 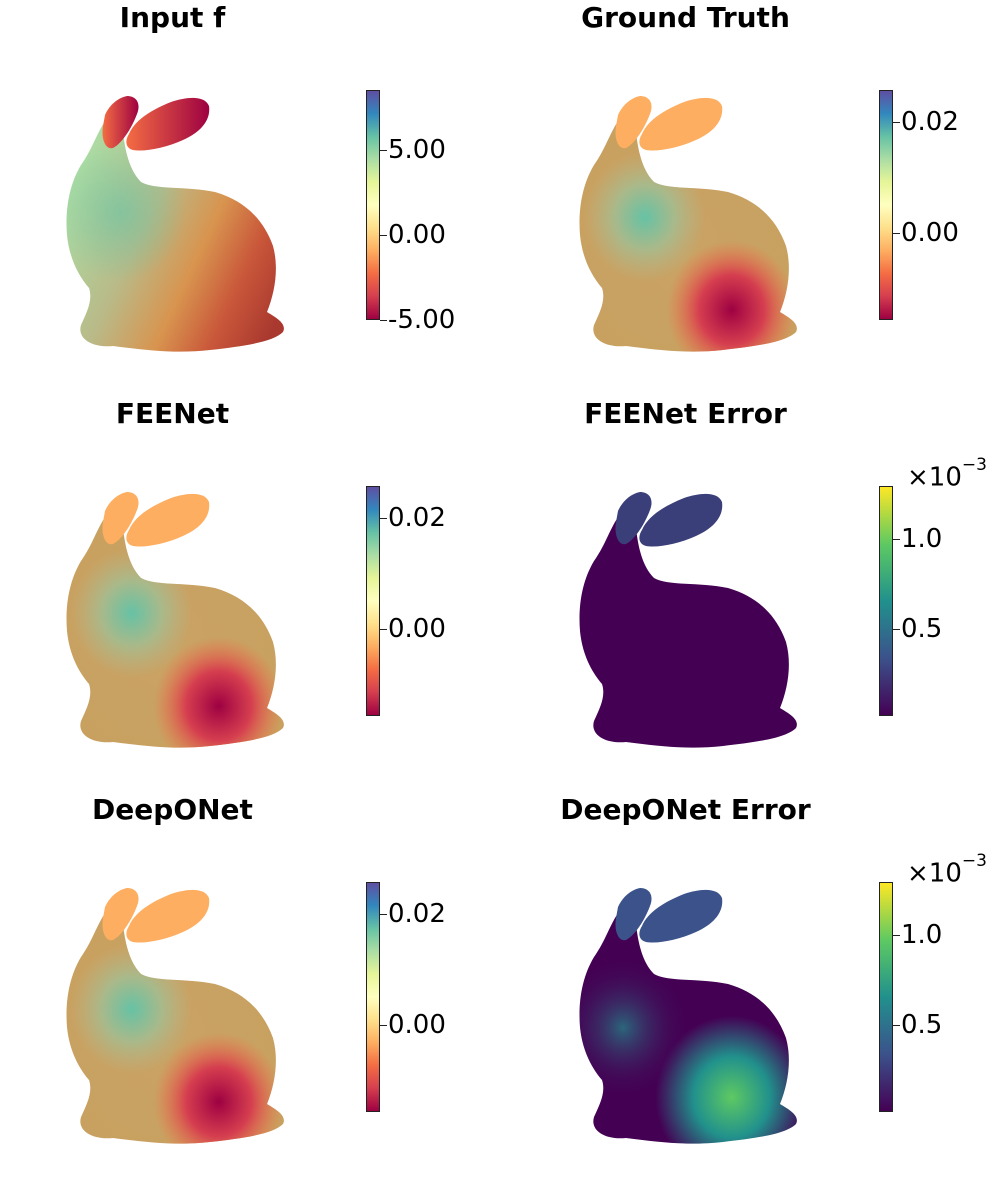 What do you see at coordinates (922, 628) in the screenshot?
I see `feenet-error-colorbar-tick-label: 0.5` at bounding box center [922, 628].